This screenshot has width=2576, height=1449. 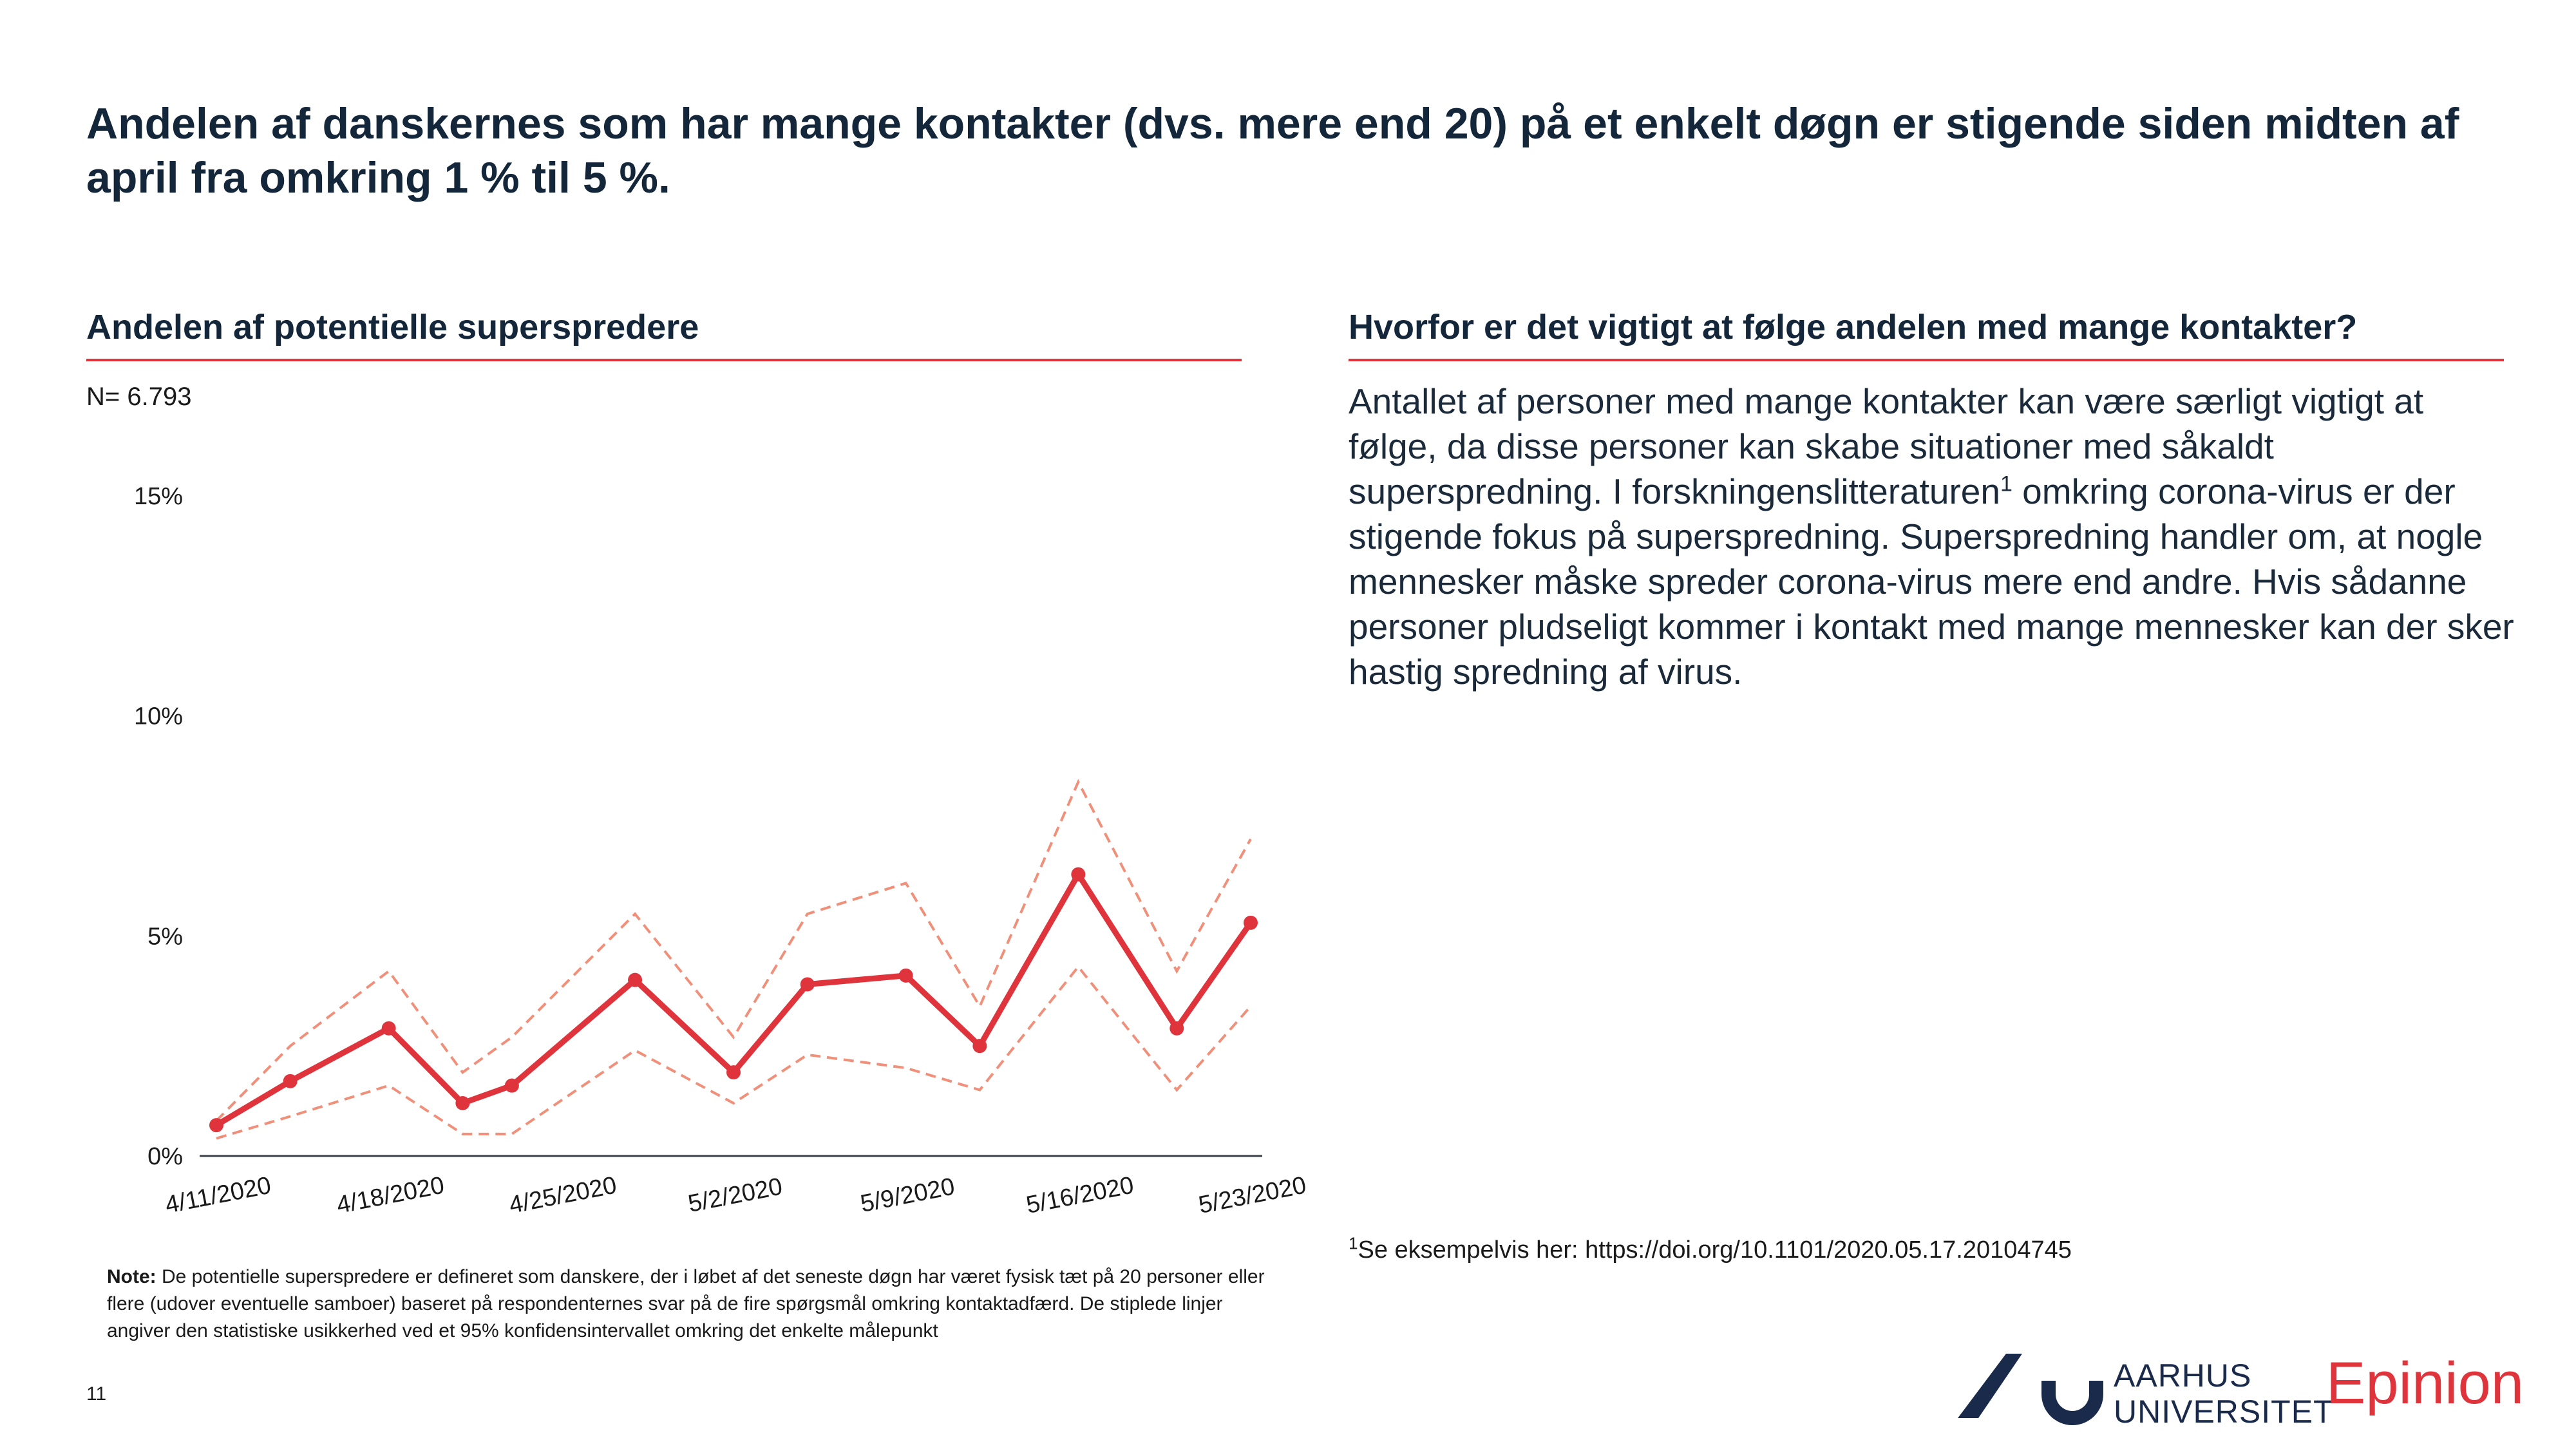 I want to click on y-tick-label: 0%, so click(x=165, y=1157).